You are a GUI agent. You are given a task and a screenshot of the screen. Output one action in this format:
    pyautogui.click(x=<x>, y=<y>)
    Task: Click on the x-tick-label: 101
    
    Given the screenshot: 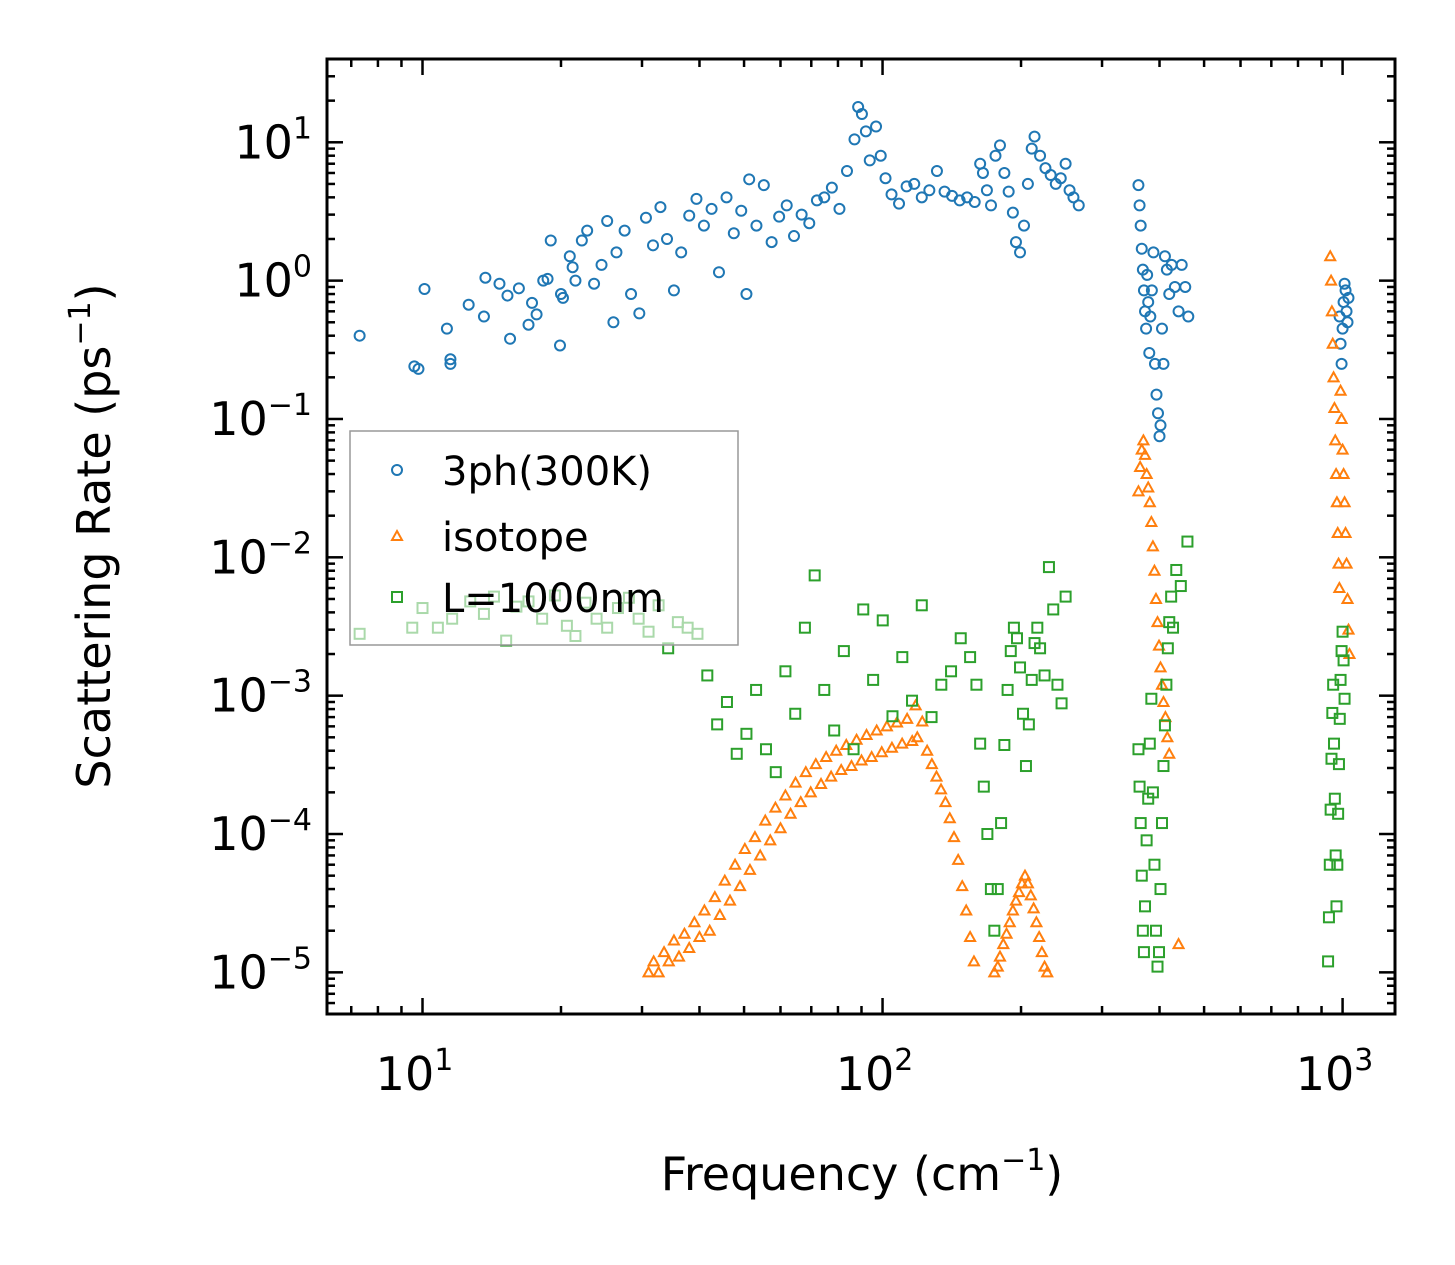 What is the action you would take?
    pyautogui.click(x=415, y=1072)
    